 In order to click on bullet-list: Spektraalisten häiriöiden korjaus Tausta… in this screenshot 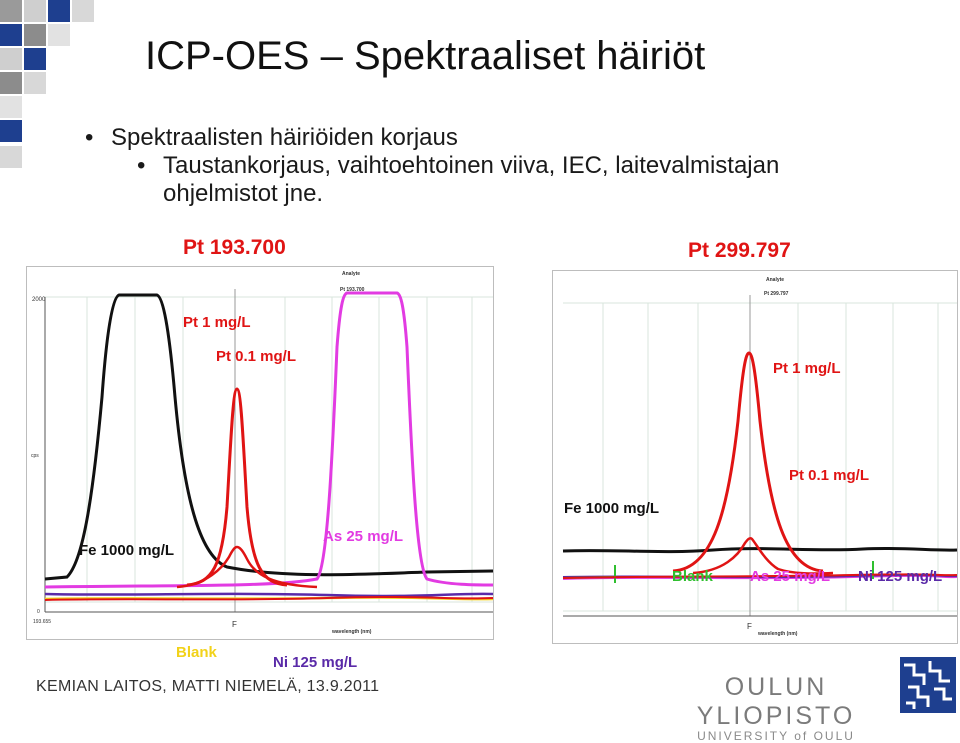, I will do `click(484, 166)`.